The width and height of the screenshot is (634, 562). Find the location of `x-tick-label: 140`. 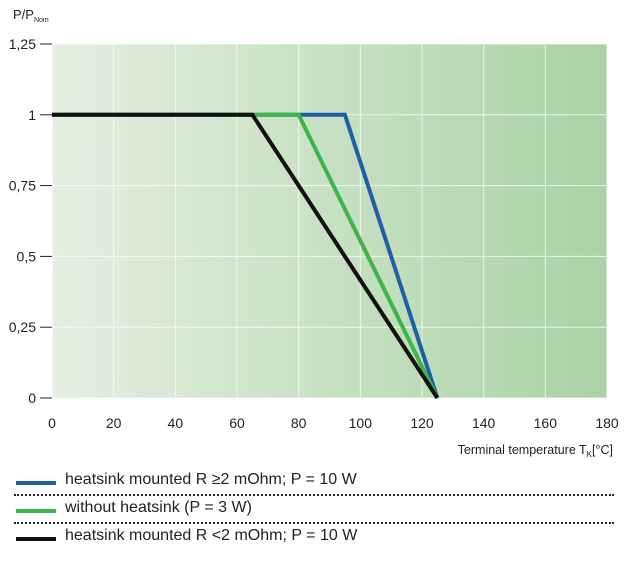

x-tick-label: 140 is located at coordinates (484, 423).